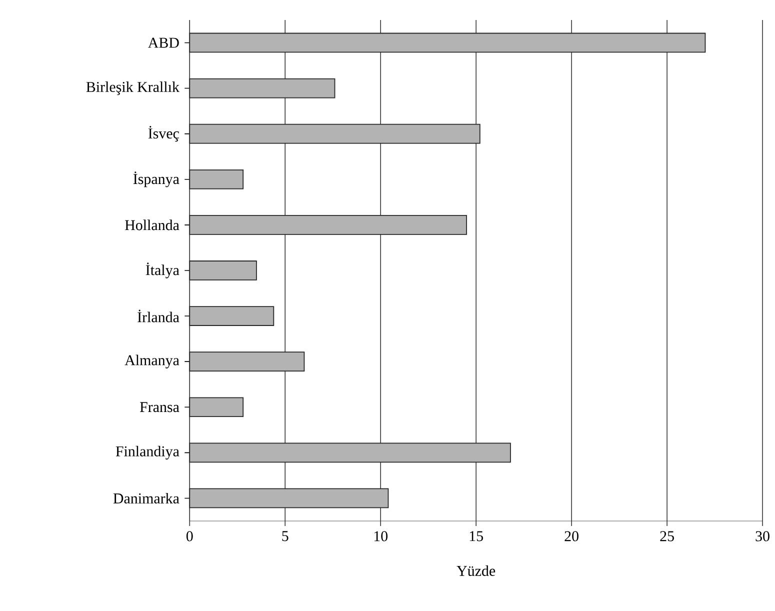 The width and height of the screenshot is (775, 611). What do you see at coordinates (763, 536) in the screenshot?
I see `x-tick-label: 30` at bounding box center [763, 536].